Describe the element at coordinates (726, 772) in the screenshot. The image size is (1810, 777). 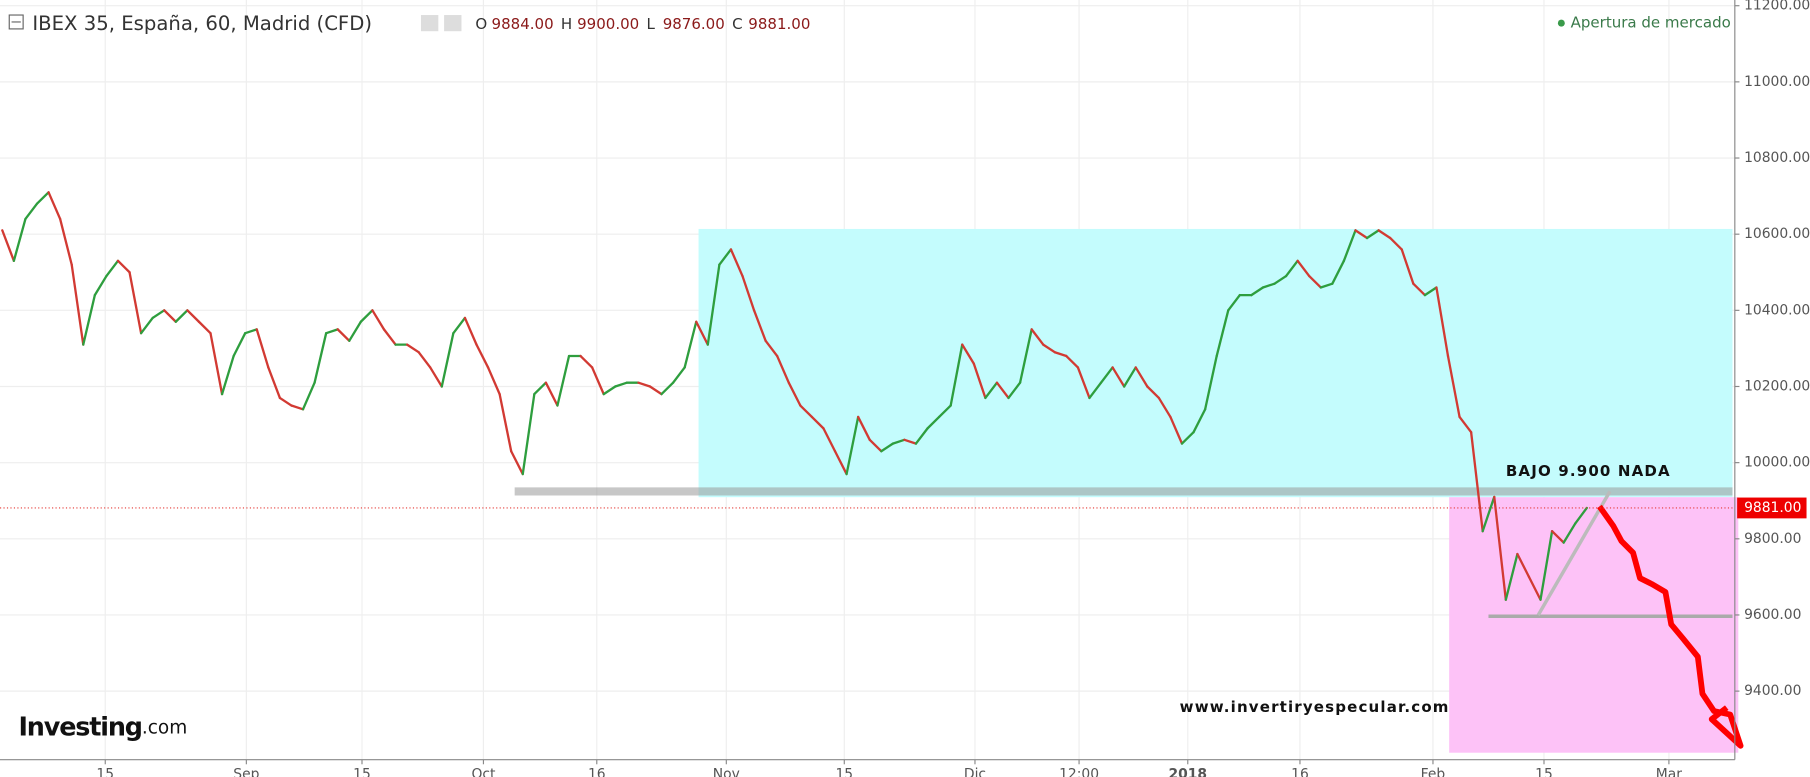
I see `x-tick-label: Nov` at that location.